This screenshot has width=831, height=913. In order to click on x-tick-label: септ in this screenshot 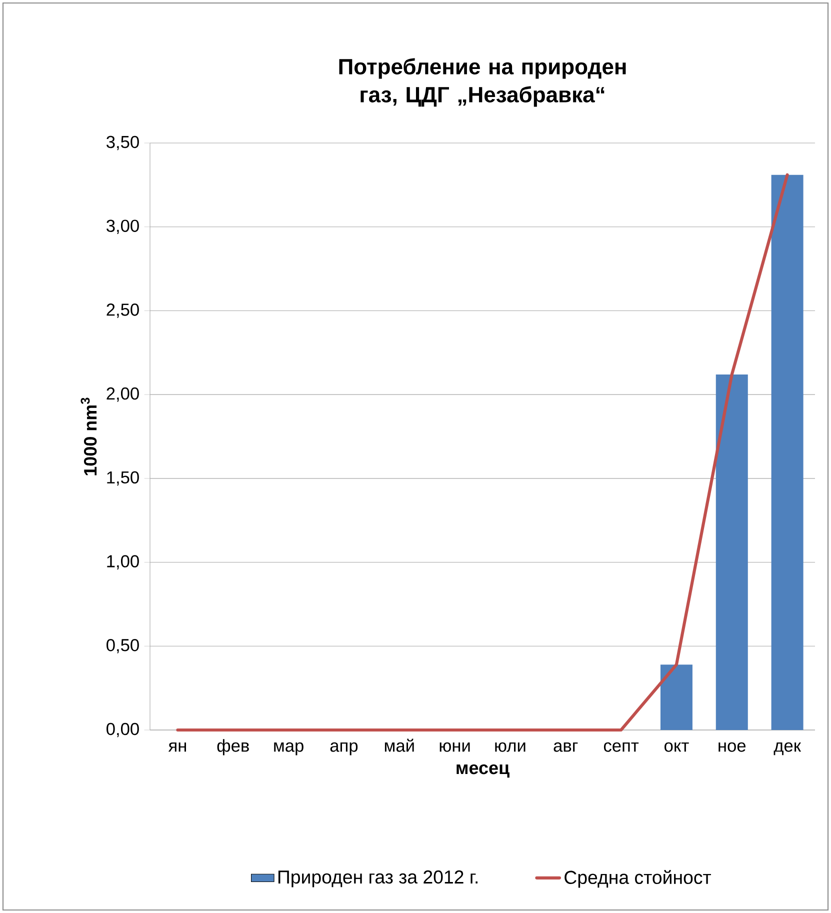, I will do `click(621, 747)`.